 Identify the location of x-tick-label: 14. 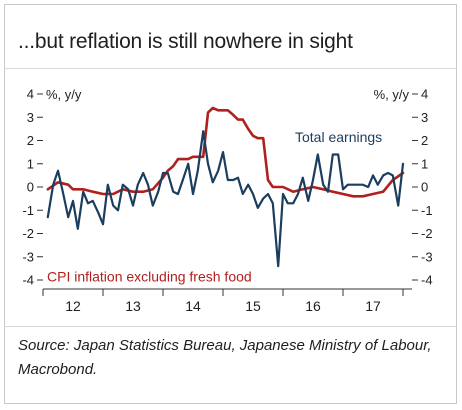
(193, 306).